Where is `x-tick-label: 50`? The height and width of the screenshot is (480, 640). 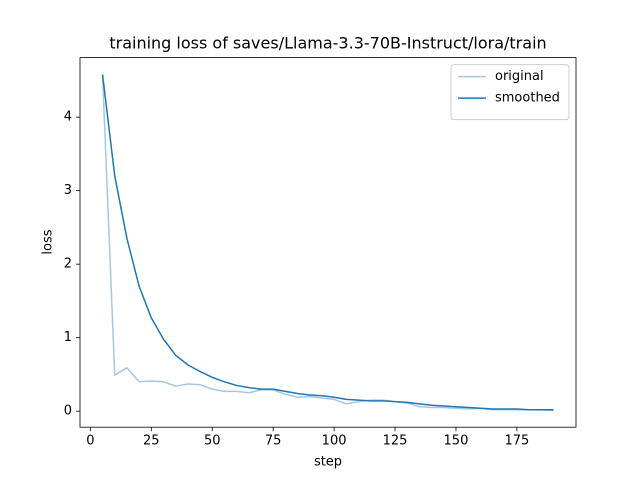 x-tick-label: 50 is located at coordinates (212, 441).